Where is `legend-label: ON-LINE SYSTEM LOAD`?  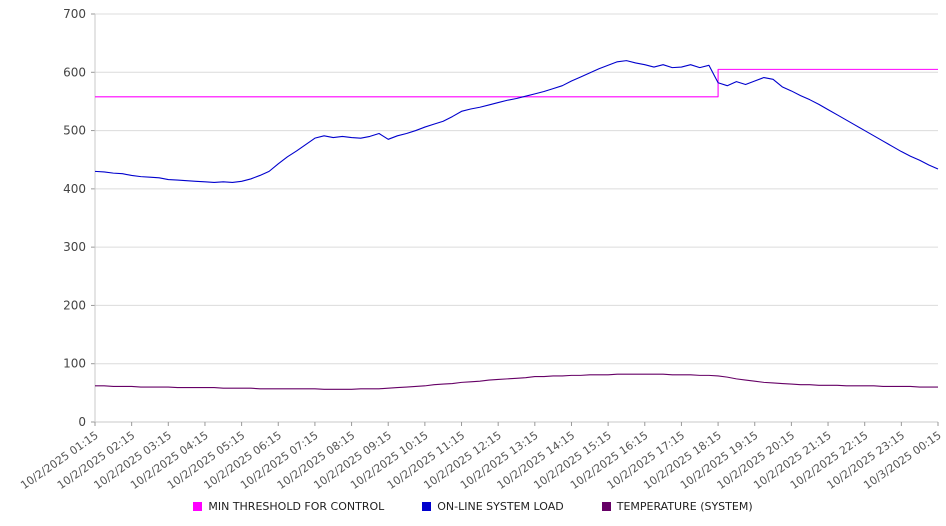 legend-label: ON-LINE SYSTEM LOAD is located at coordinates (500, 506).